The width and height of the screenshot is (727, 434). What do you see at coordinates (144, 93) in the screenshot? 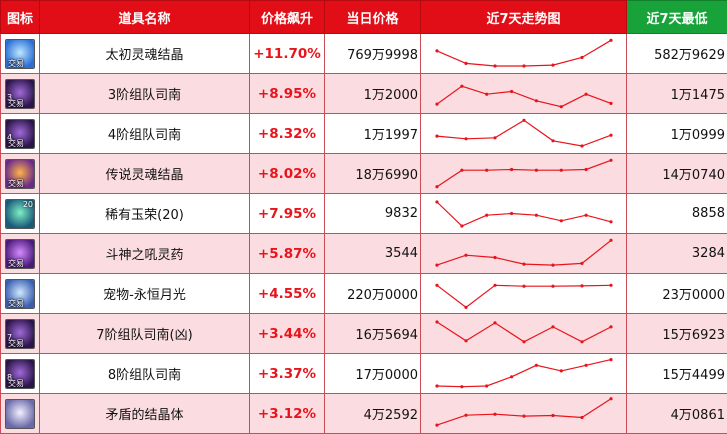
I see `item-name: 3阶组队司南` at bounding box center [144, 93].